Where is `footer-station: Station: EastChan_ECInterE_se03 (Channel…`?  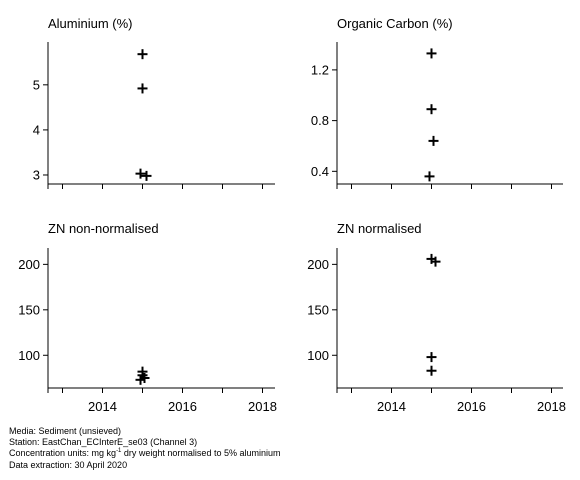
footer-station: Station: EastChan_ECInterE_se03 (Channel… is located at coordinates (103, 442).